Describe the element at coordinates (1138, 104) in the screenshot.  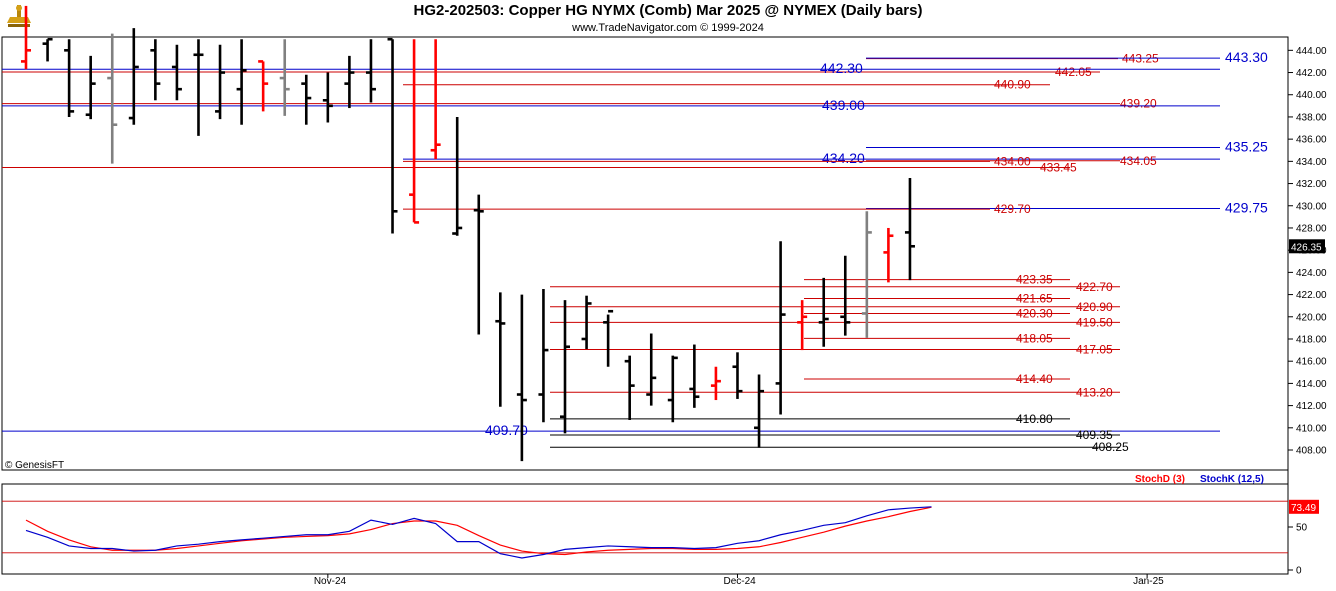
I see `level-label-439-20: 439.20` at that location.